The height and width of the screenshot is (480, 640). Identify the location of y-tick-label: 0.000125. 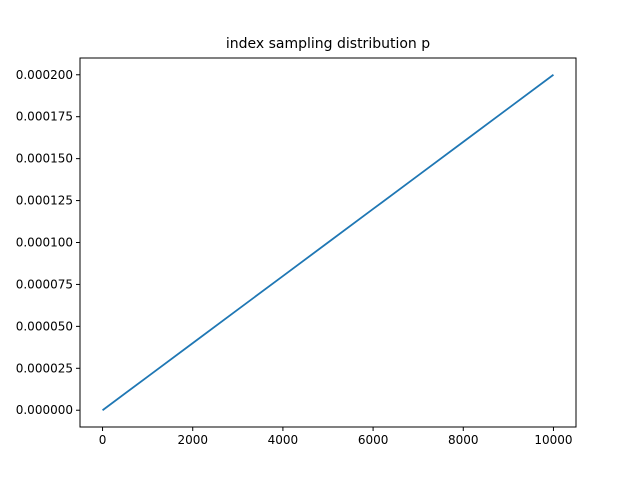
(44, 201).